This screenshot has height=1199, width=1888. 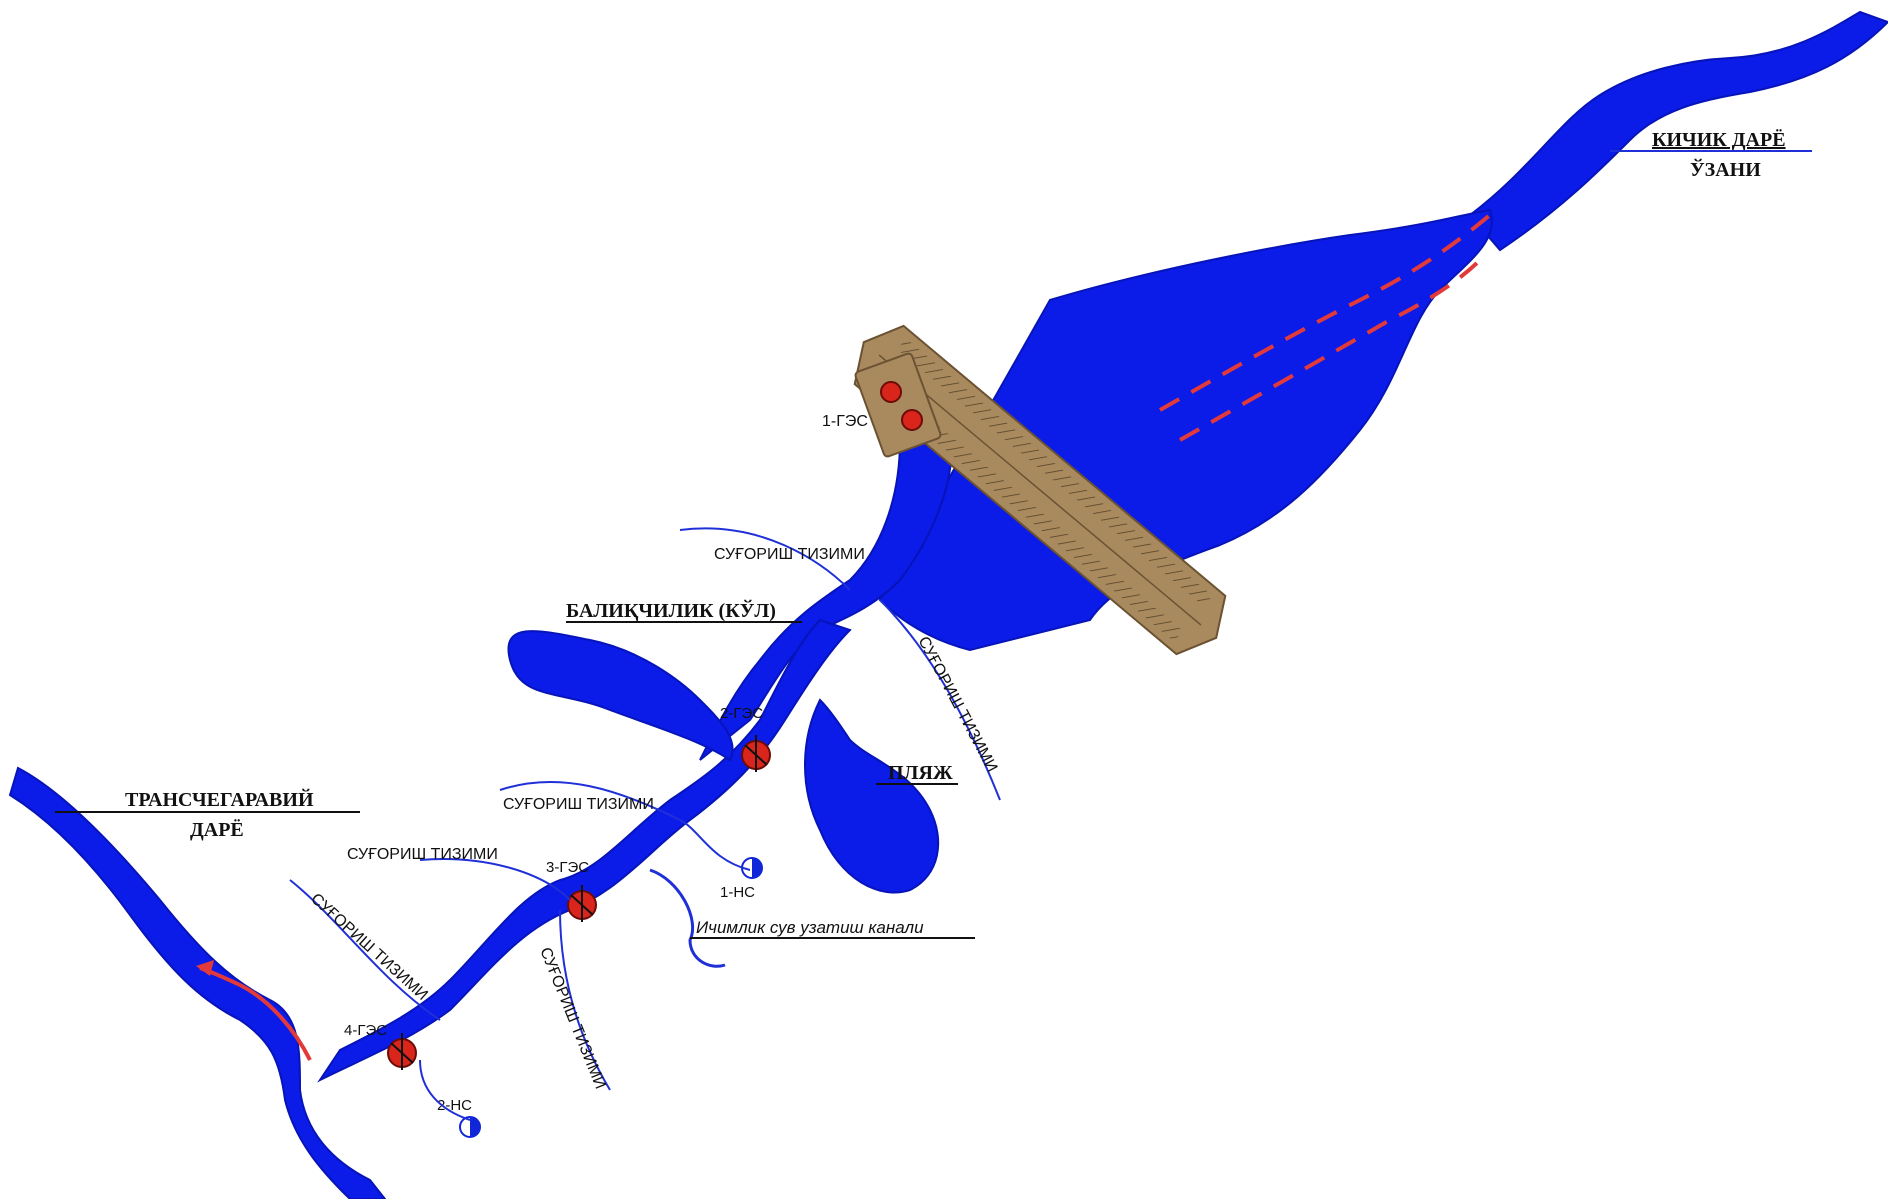 I want to click on drinking-canal-label: Ичимлик сув узатиш канали, so click(x=810, y=927).